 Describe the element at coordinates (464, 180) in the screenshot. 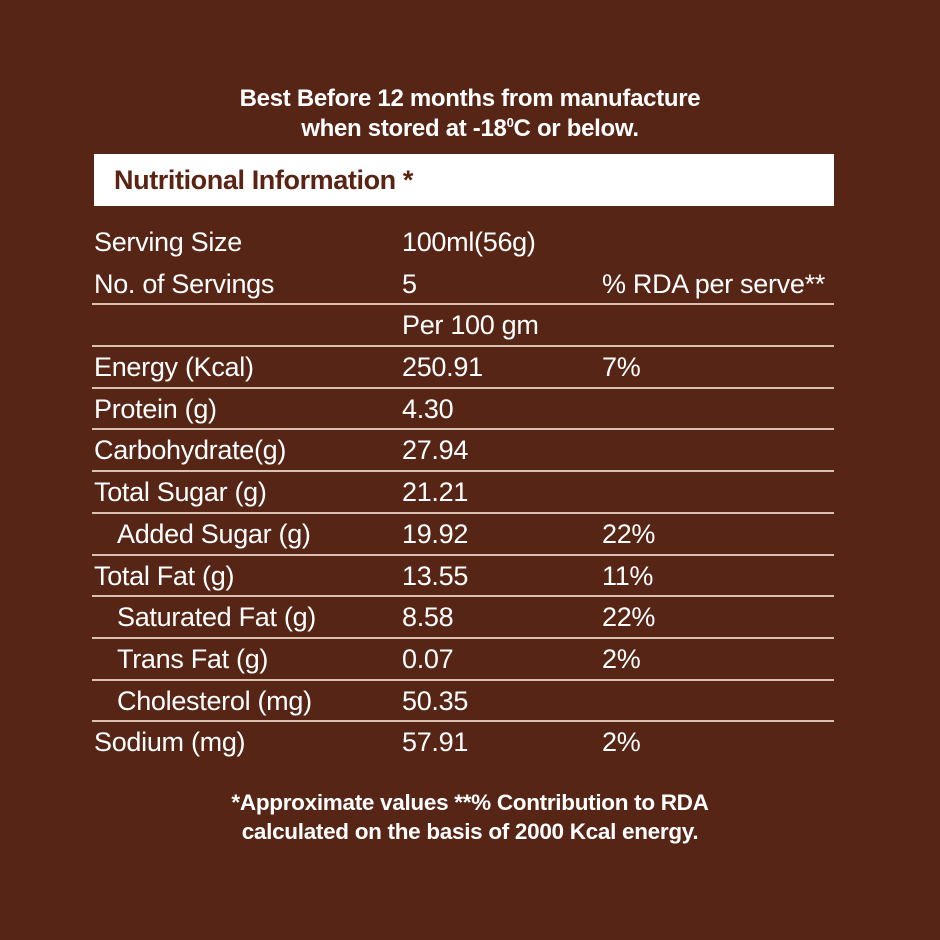

I see `nutrition-header-band: Nutritional Information *` at that location.